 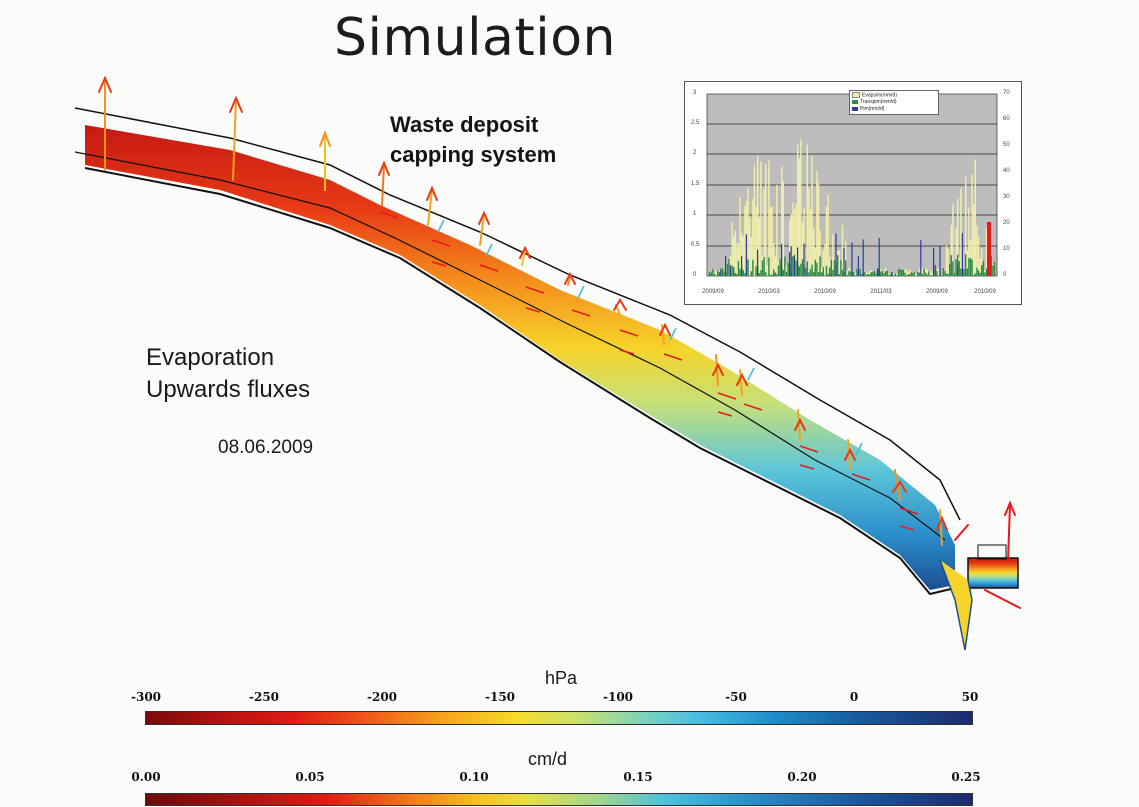 What do you see at coordinates (500, 697) in the screenshot?
I see `pressure-tick: -150` at bounding box center [500, 697].